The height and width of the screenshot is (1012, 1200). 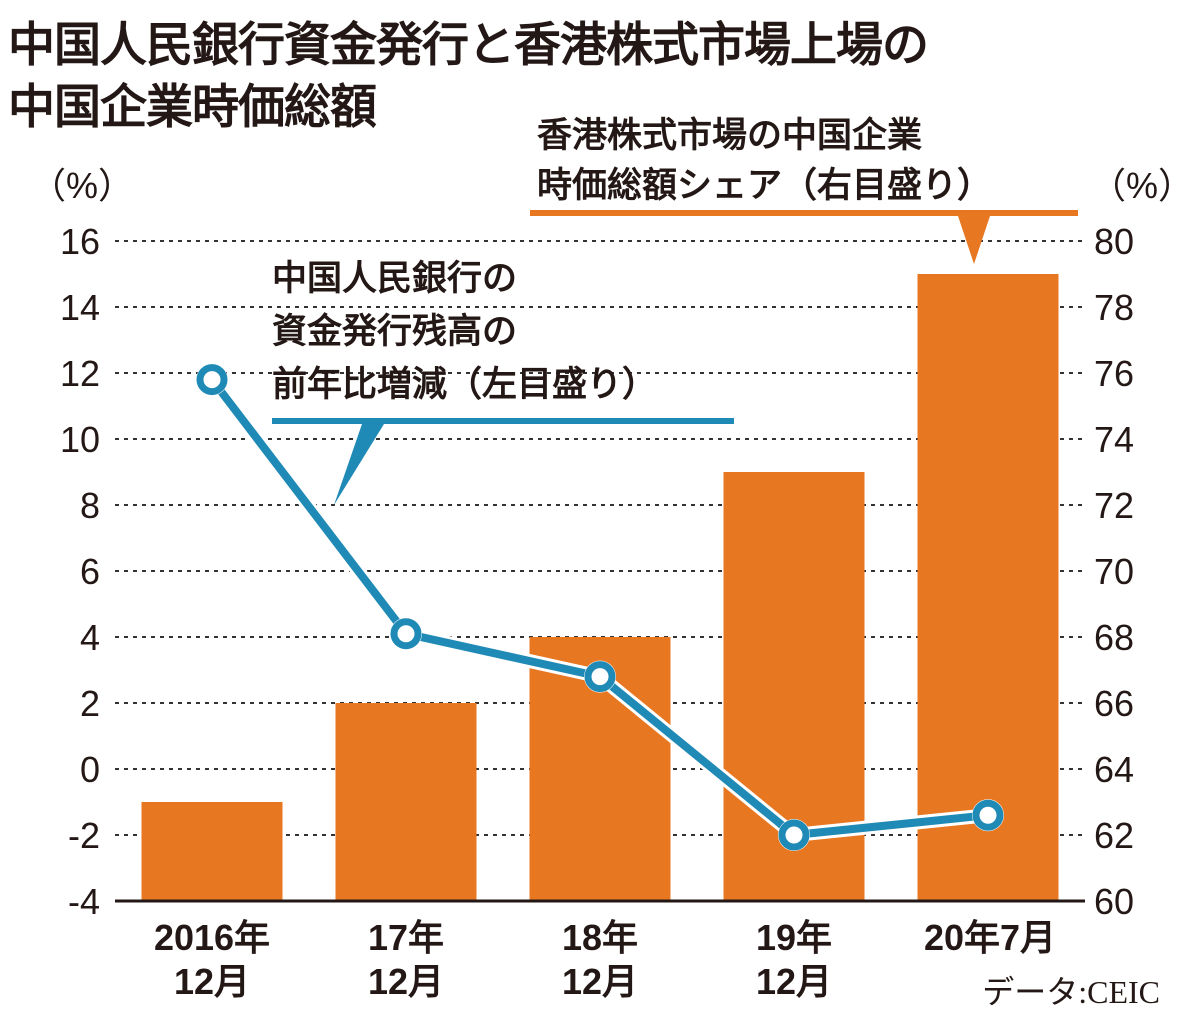 What do you see at coordinates (1114, 307) in the screenshot?
I see `right-tick-label: 78` at bounding box center [1114, 307].